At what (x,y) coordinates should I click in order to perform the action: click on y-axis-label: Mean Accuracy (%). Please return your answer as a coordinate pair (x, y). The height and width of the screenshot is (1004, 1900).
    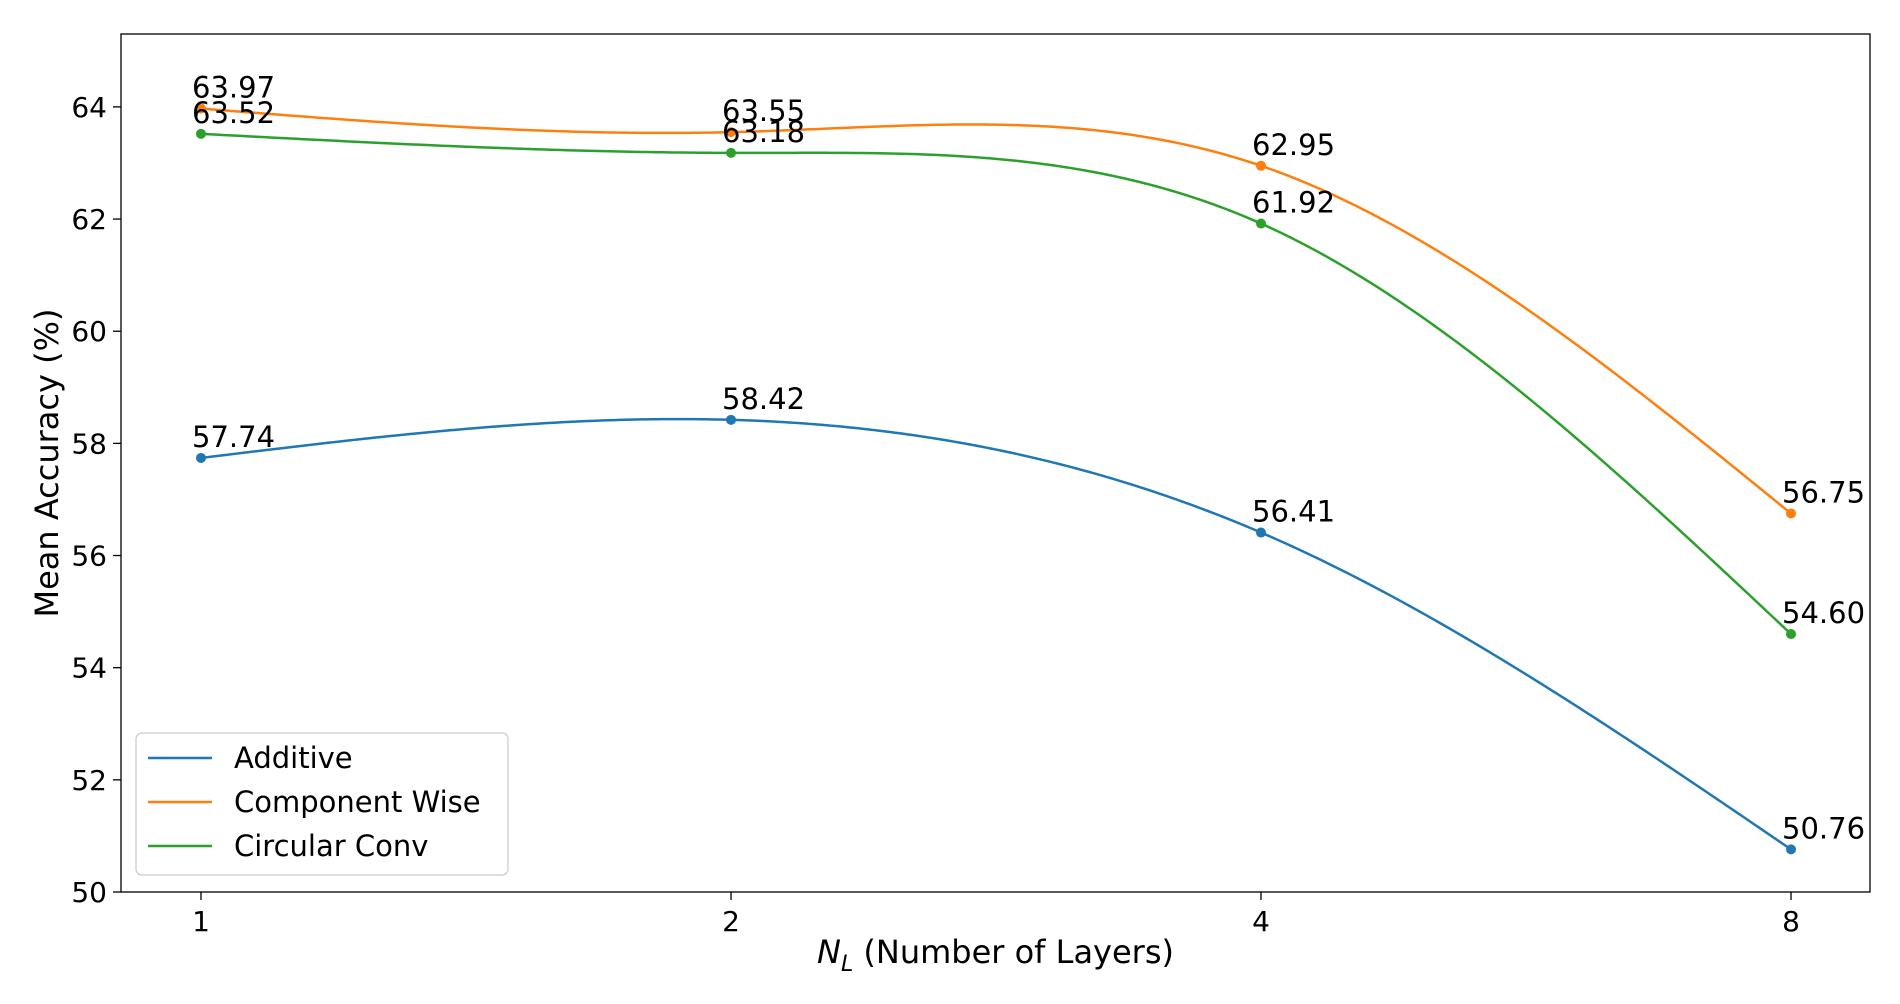
    Looking at the image, I should click on (47, 463).